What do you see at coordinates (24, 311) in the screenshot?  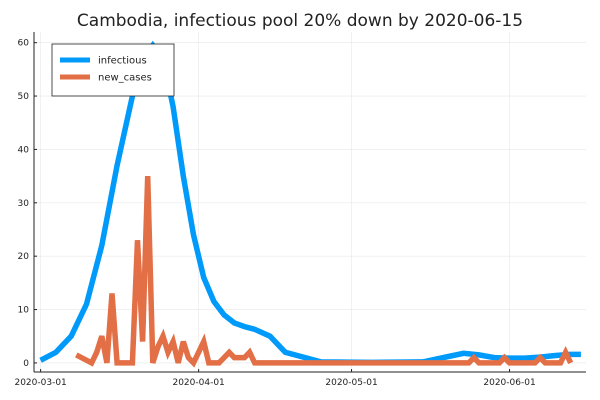 I see `y-tick-label: 10` at bounding box center [24, 311].